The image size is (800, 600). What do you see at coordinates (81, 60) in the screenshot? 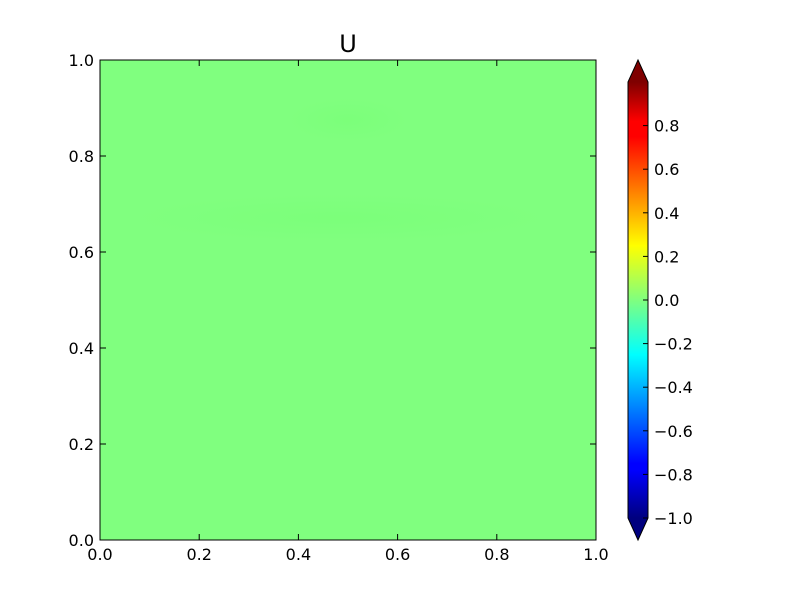
I see `y-tick-label: 1.0` at bounding box center [81, 60].